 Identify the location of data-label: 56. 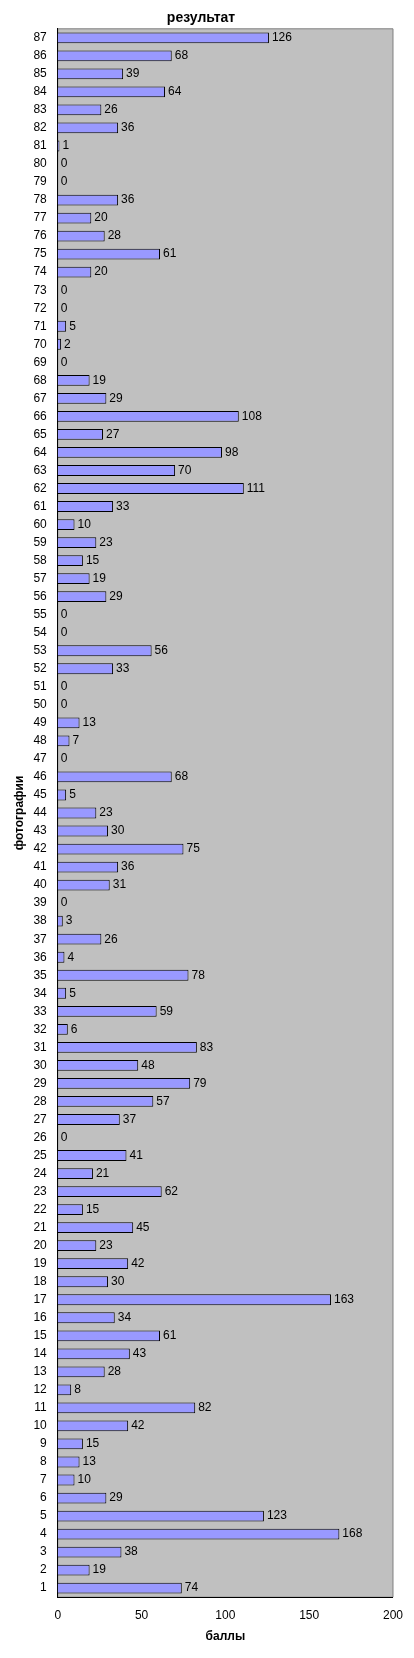
(161, 650).